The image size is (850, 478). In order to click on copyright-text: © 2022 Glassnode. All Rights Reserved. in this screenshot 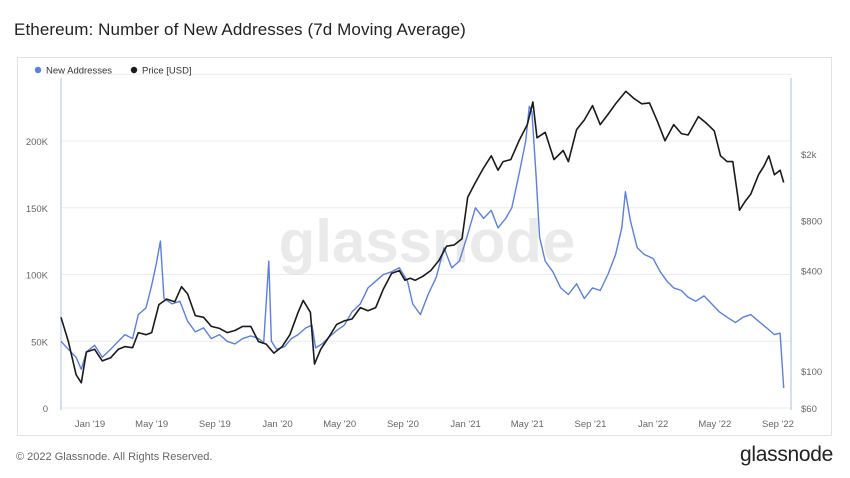, I will do `click(114, 457)`.